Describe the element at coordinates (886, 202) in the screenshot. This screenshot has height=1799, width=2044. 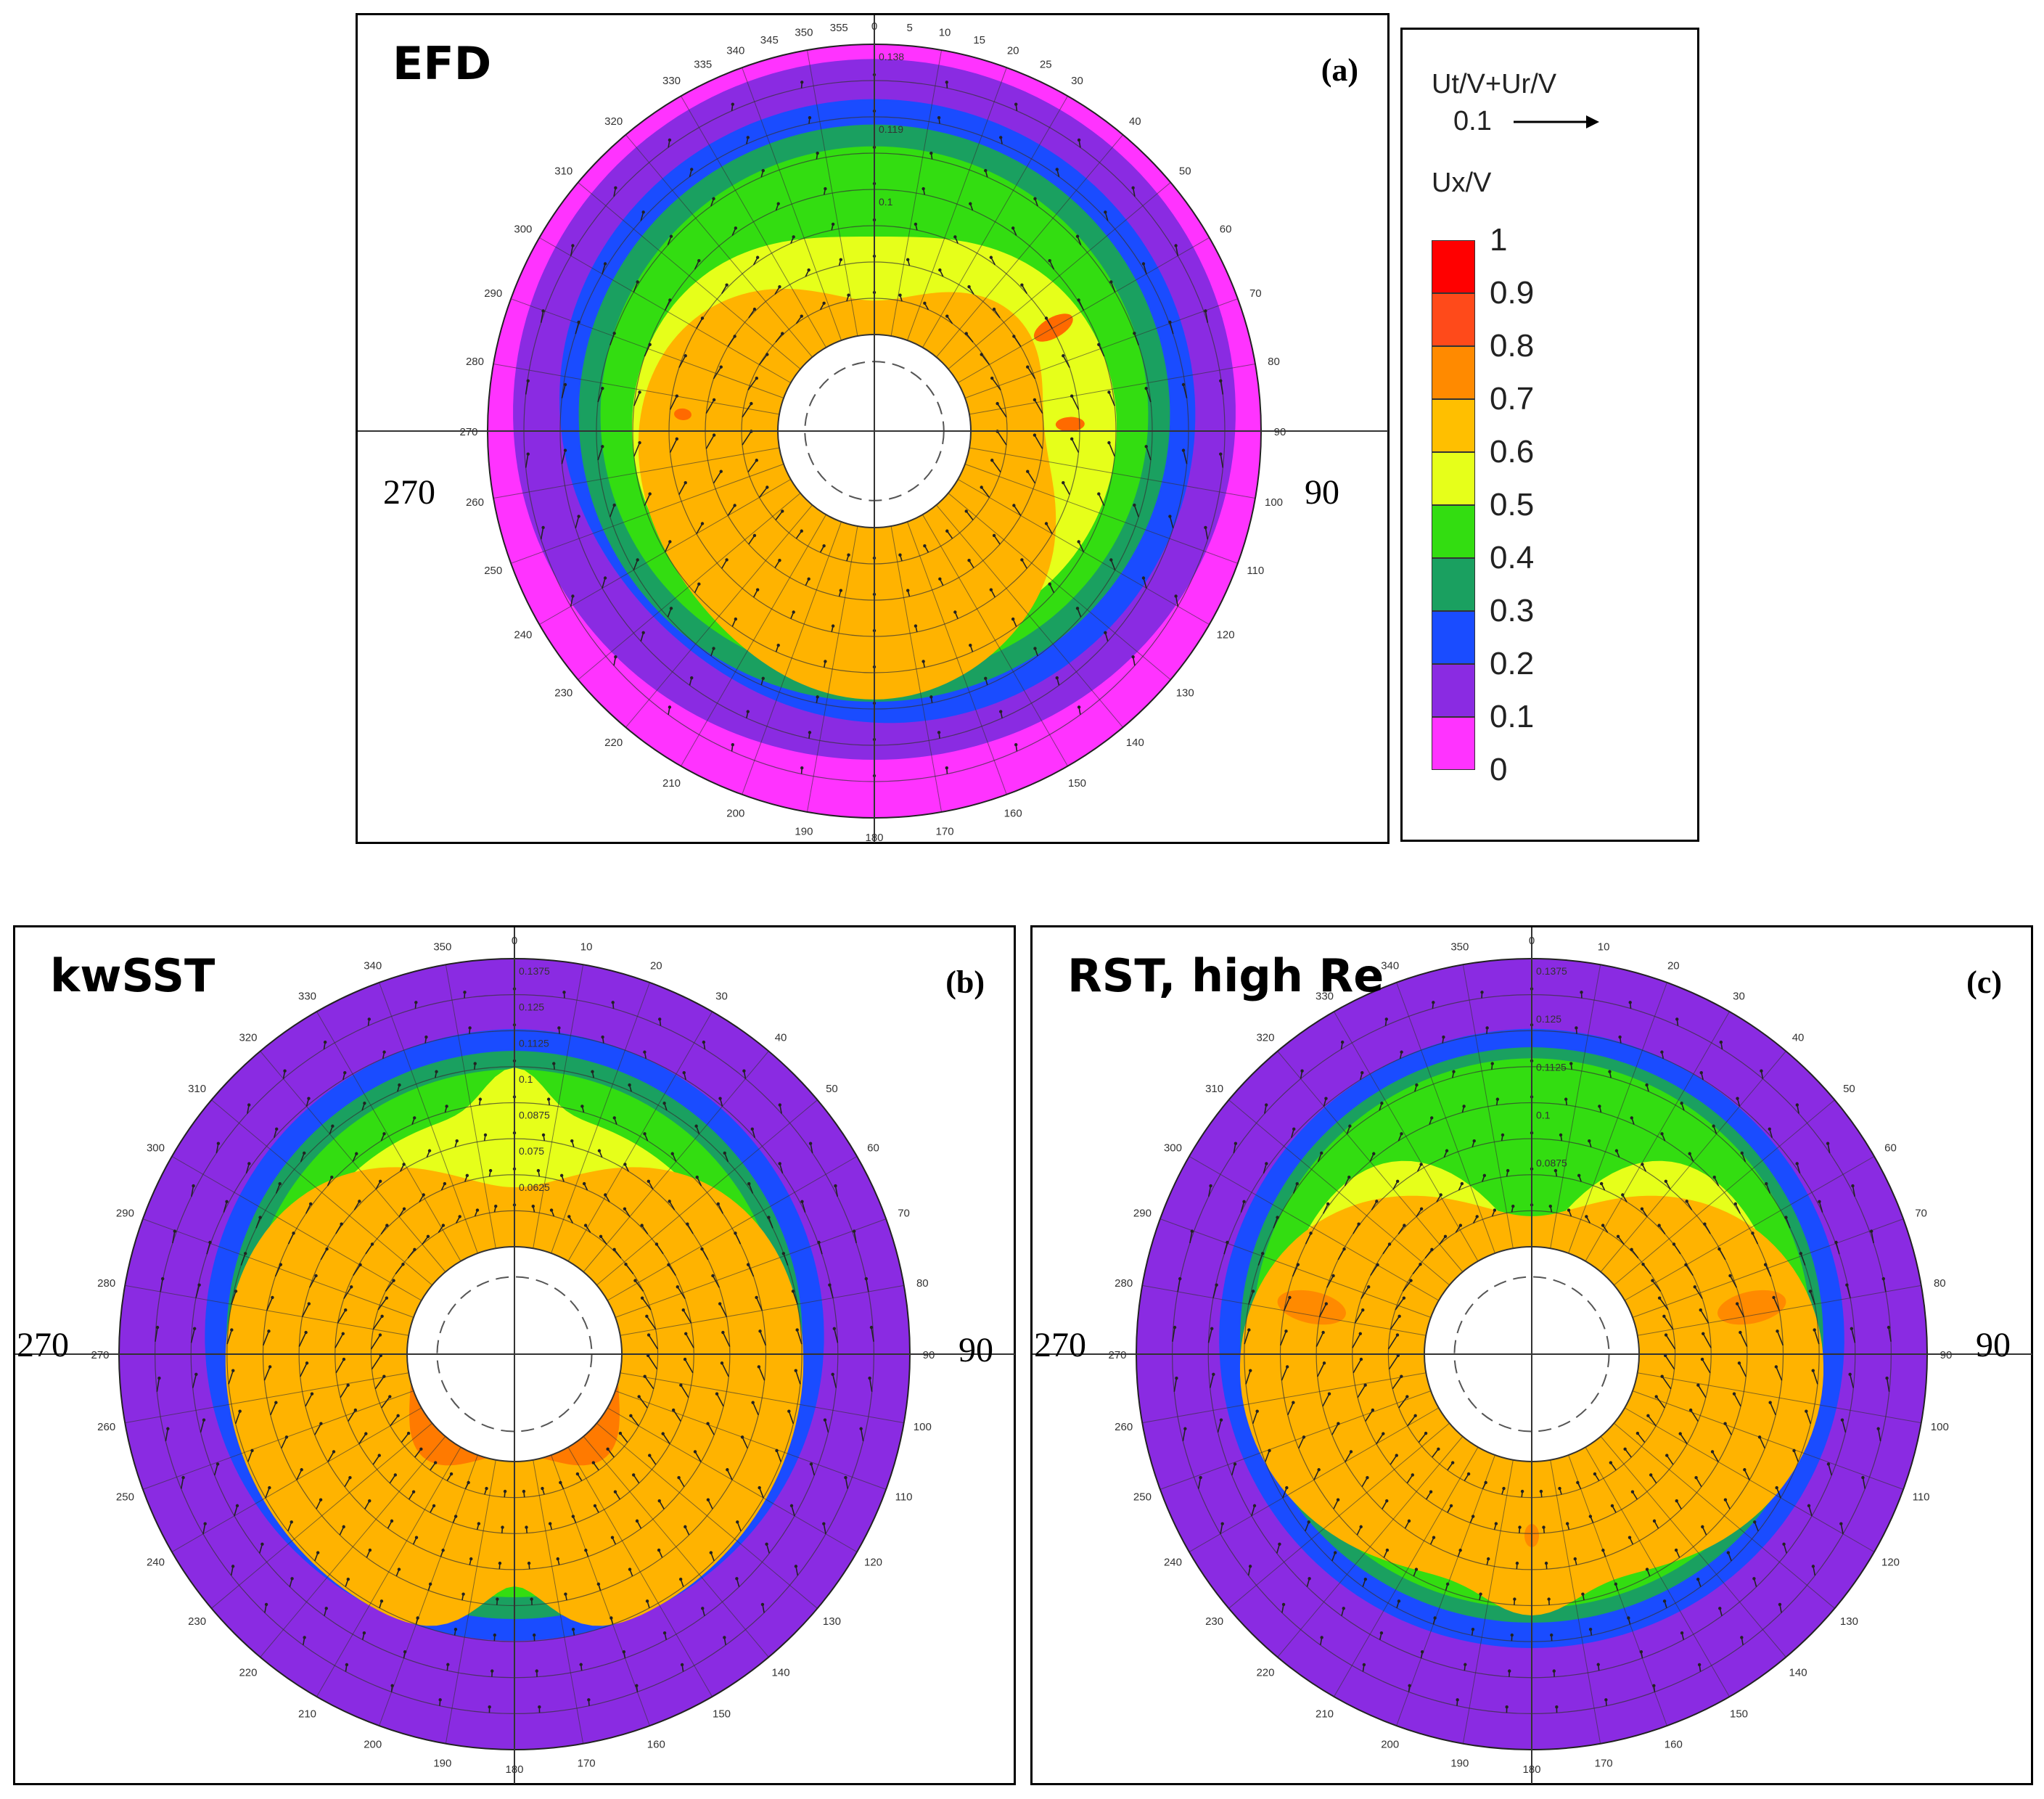
I see `radius-tick-label: 0.1` at that location.